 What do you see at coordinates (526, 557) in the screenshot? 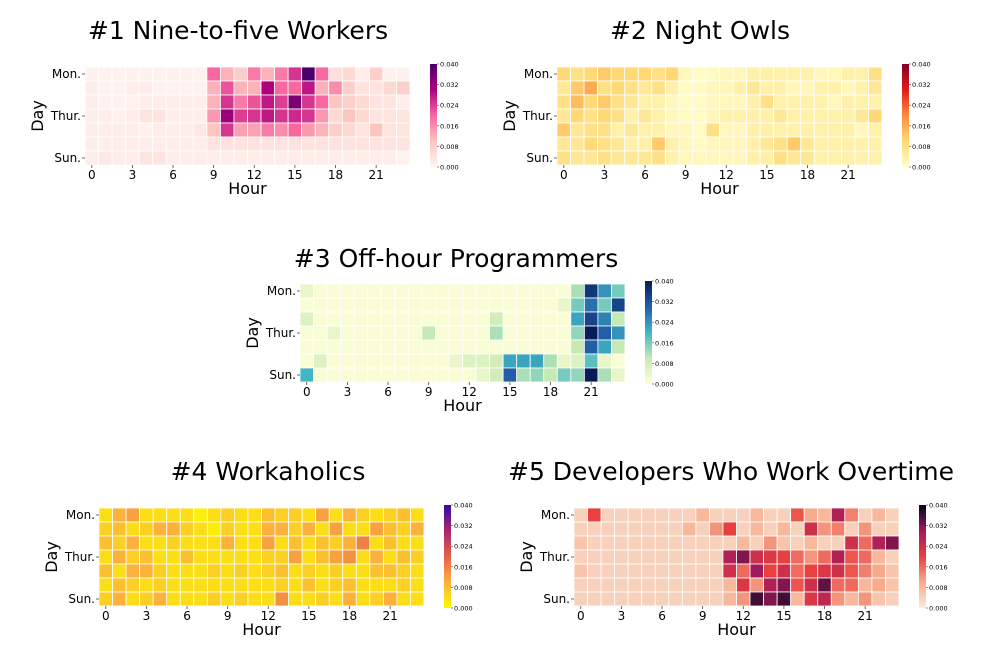
I see `y-axis-label: Day` at bounding box center [526, 557].